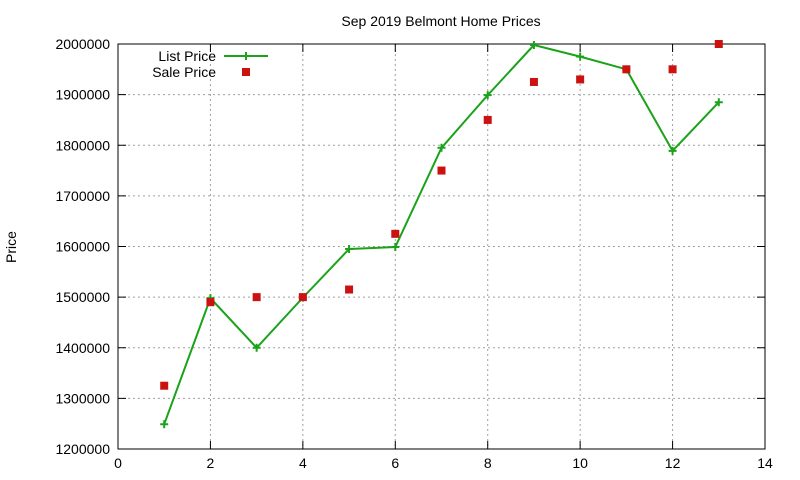 The width and height of the screenshot is (800, 480). I want to click on y-tick-label: 1200000, so click(82, 449).